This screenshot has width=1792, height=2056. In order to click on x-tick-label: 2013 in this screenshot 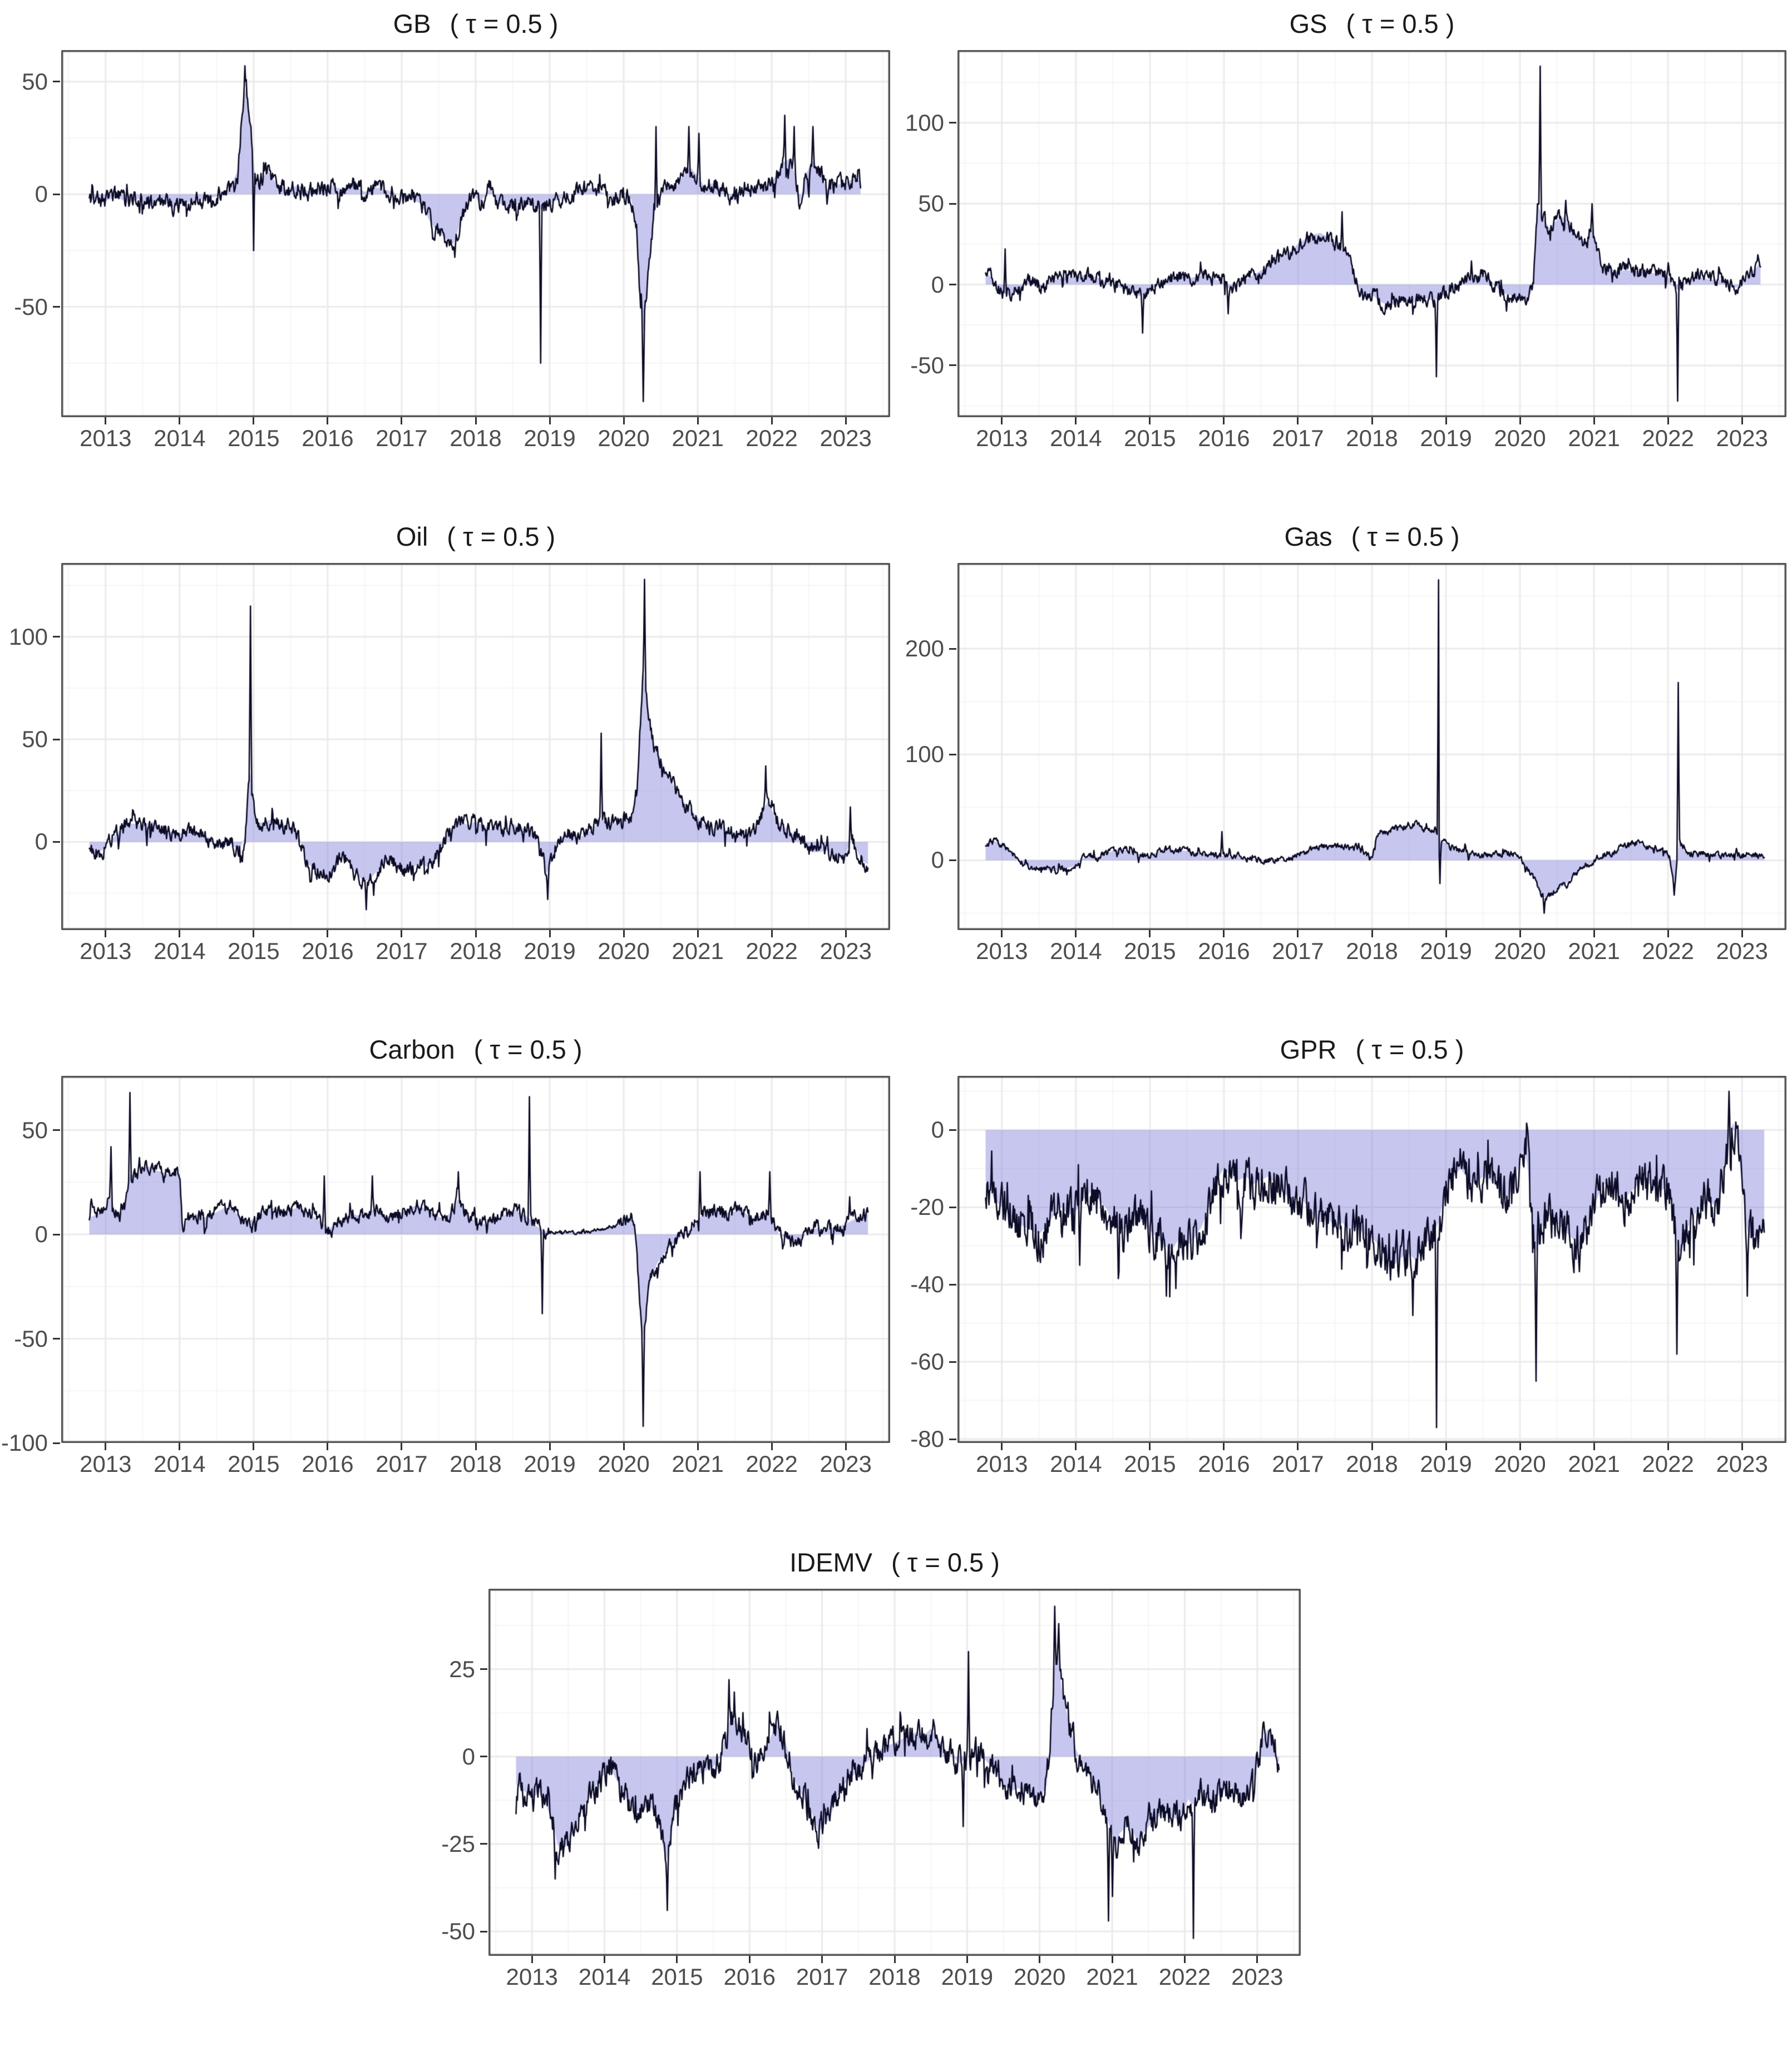, I will do `click(532, 1977)`.